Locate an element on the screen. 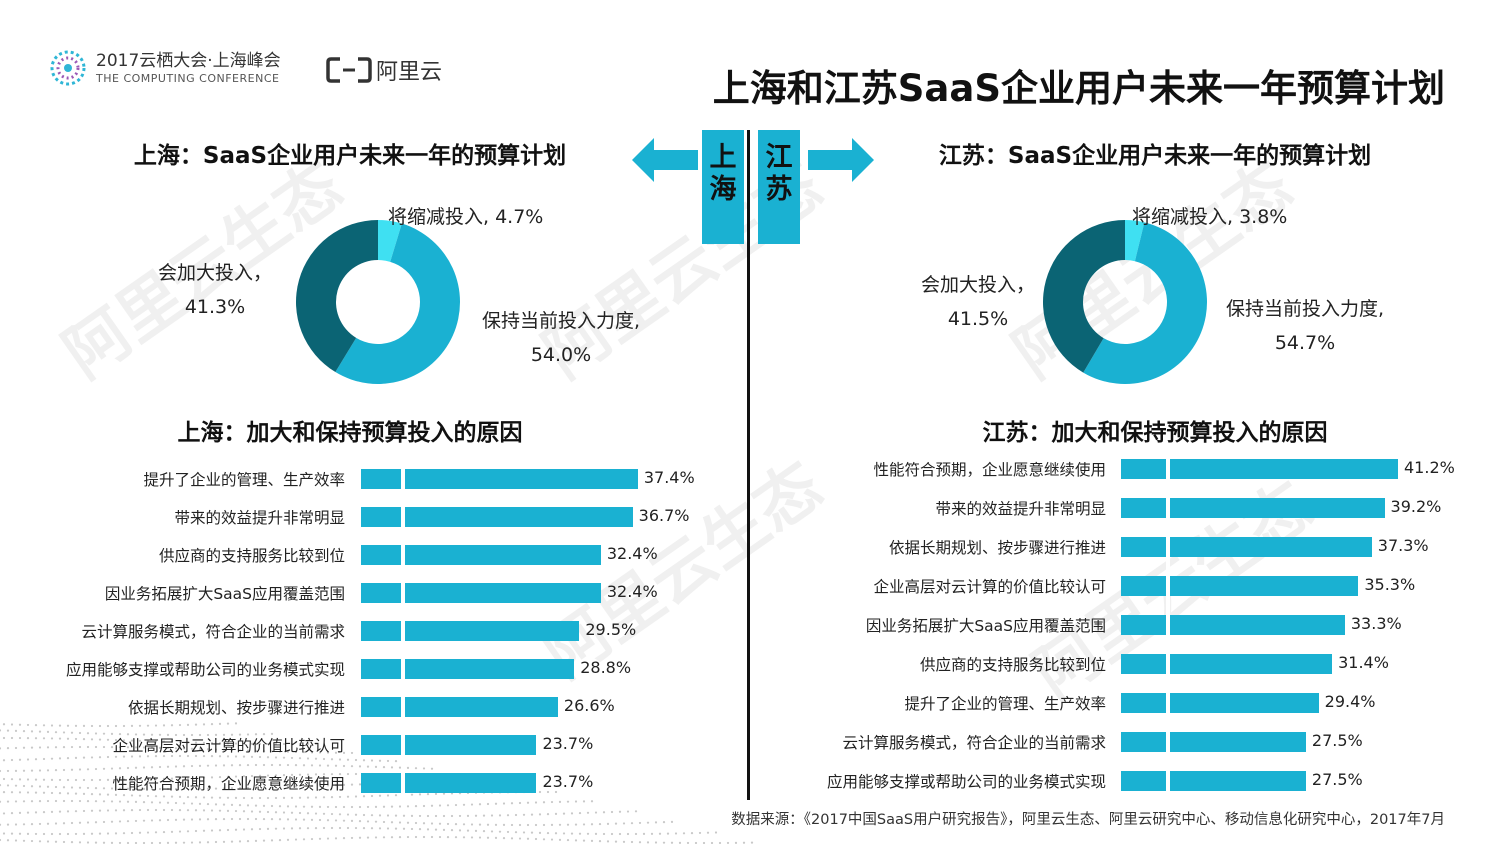 This screenshot has width=1500, height=844. jiangsu-donut-title: 江苏：SaaS企业用户未来一年的预算计划 is located at coordinates (1155, 156).